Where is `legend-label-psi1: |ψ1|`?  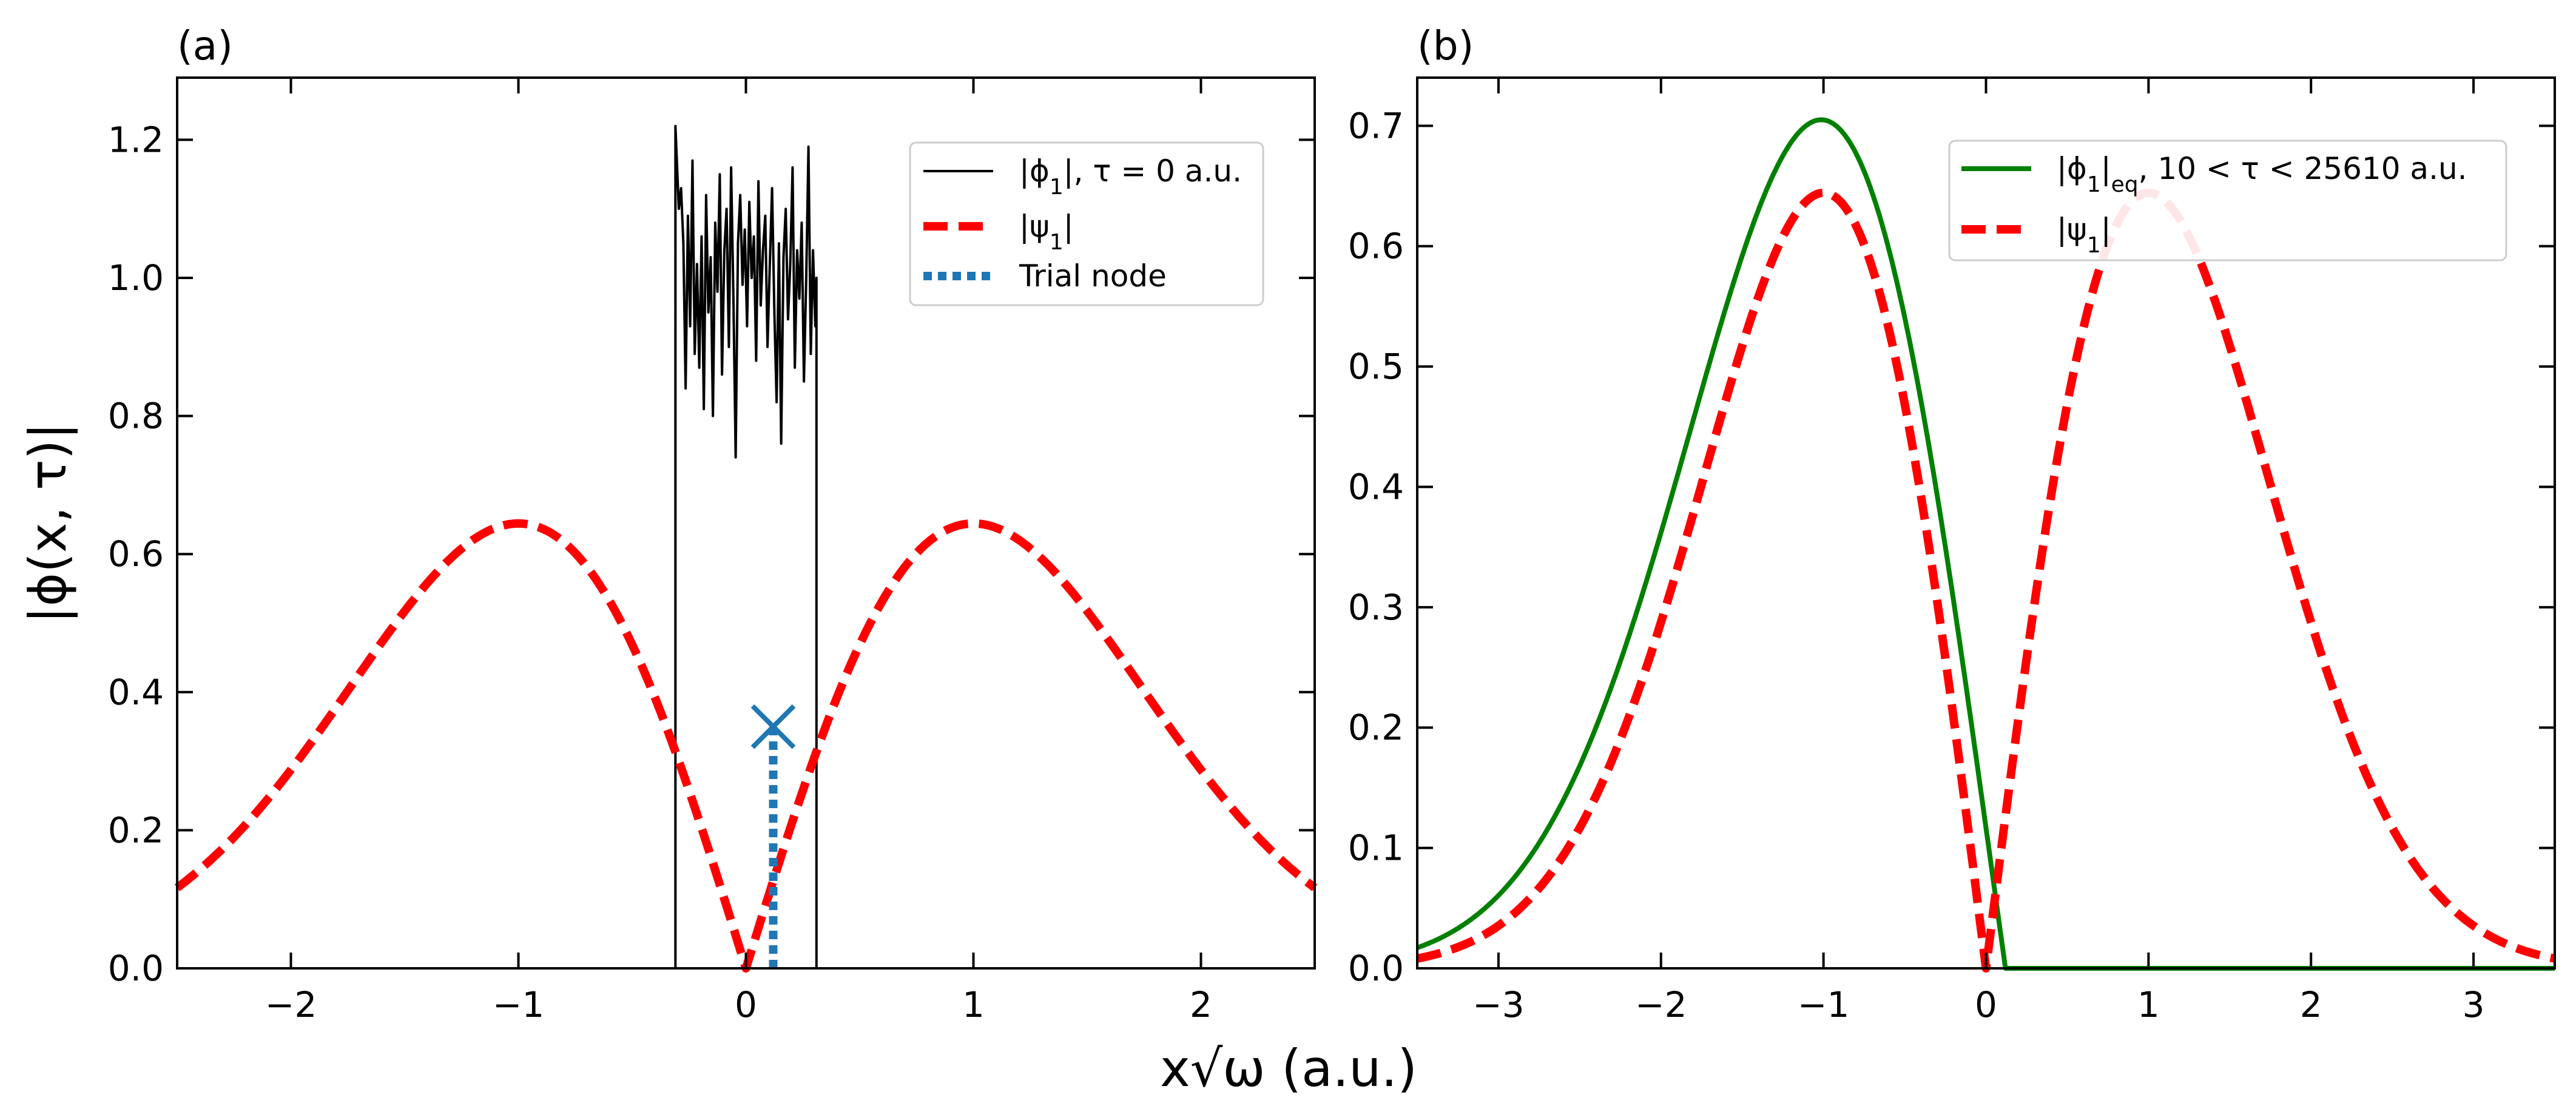 legend-label-psi1: |ψ1| is located at coordinates (1046, 232).